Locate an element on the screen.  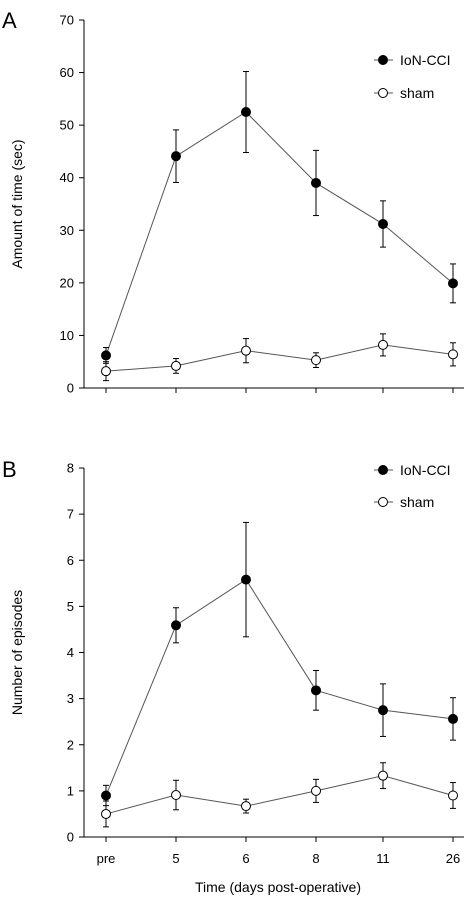
x-tick-label: 6 is located at coordinates (245, 858).